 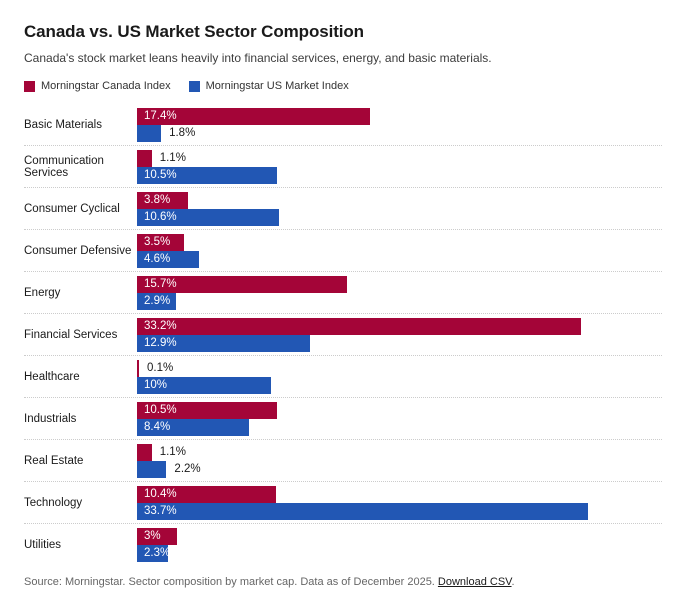 I want to click on bar-fill-canada: 17.4%, so click(x=253, y=116).